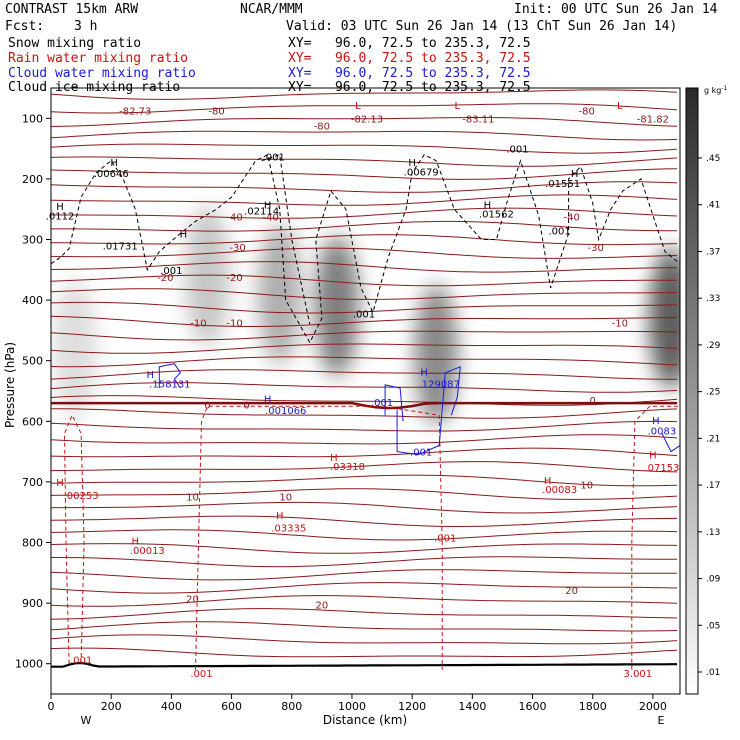  I want to click on x-tick-label: 200, so click(111, 706).